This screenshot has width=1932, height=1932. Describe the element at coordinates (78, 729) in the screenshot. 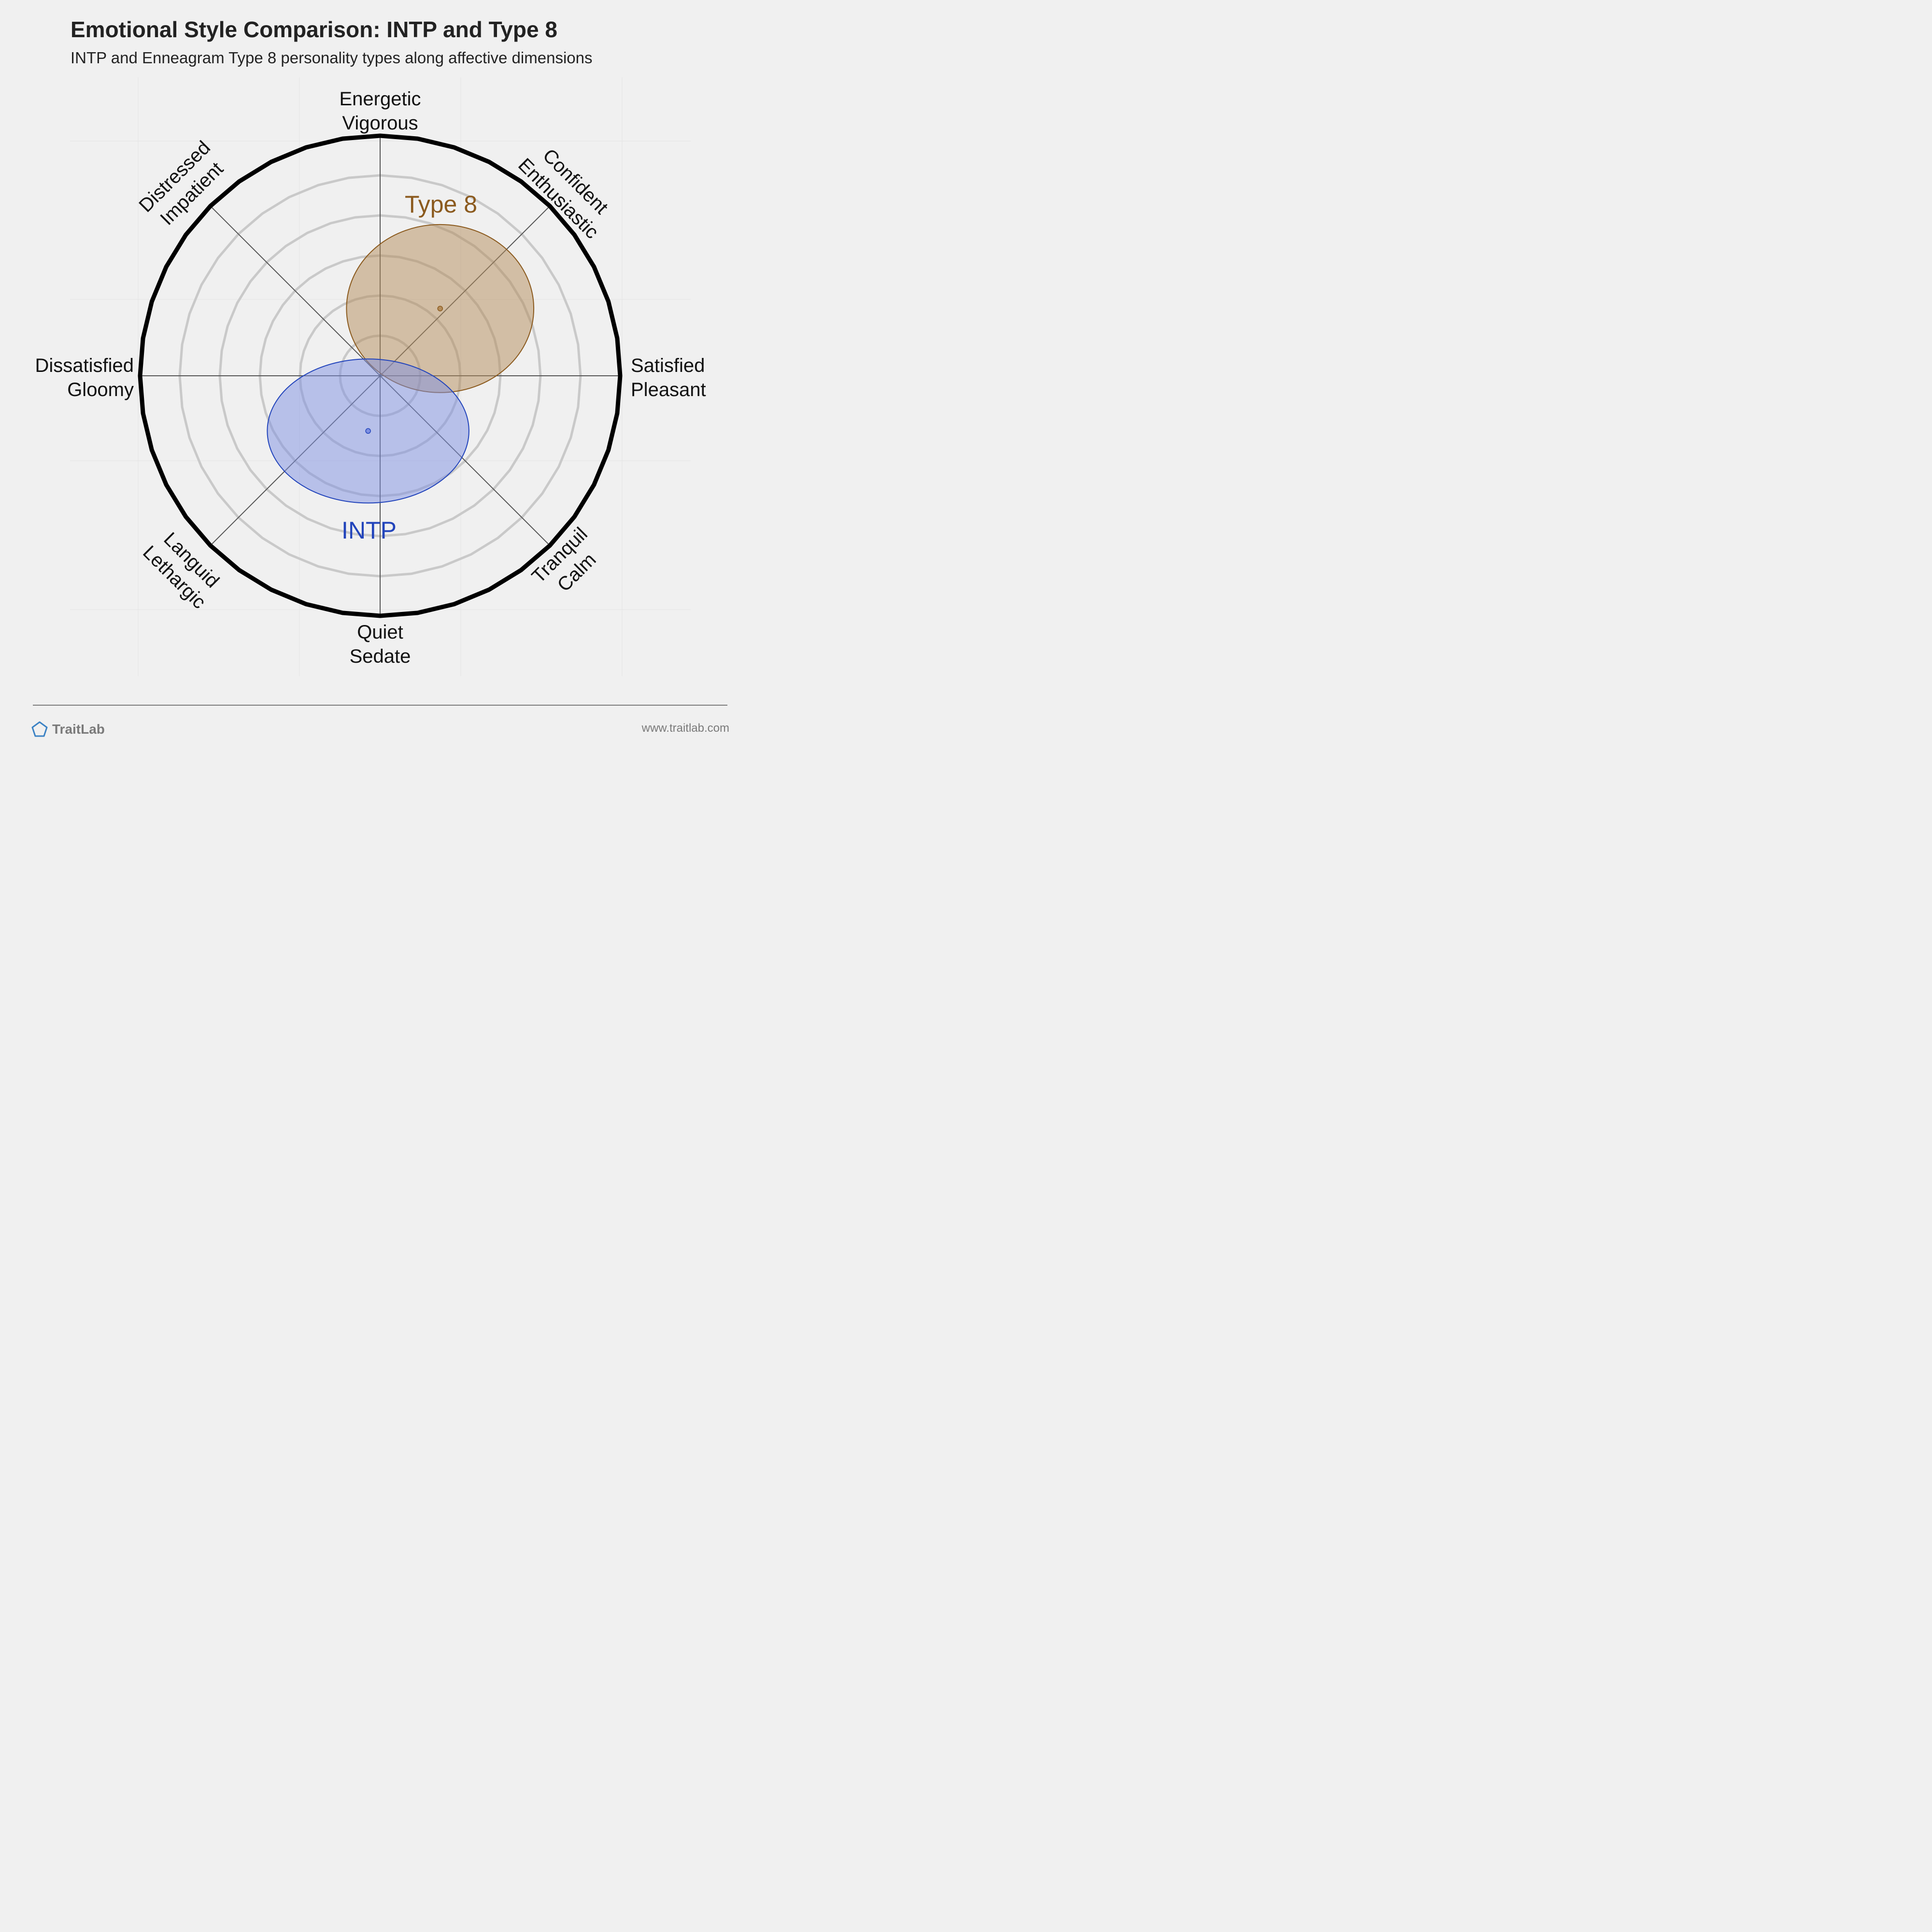

I see `brand-name: TraitLab` at that location.